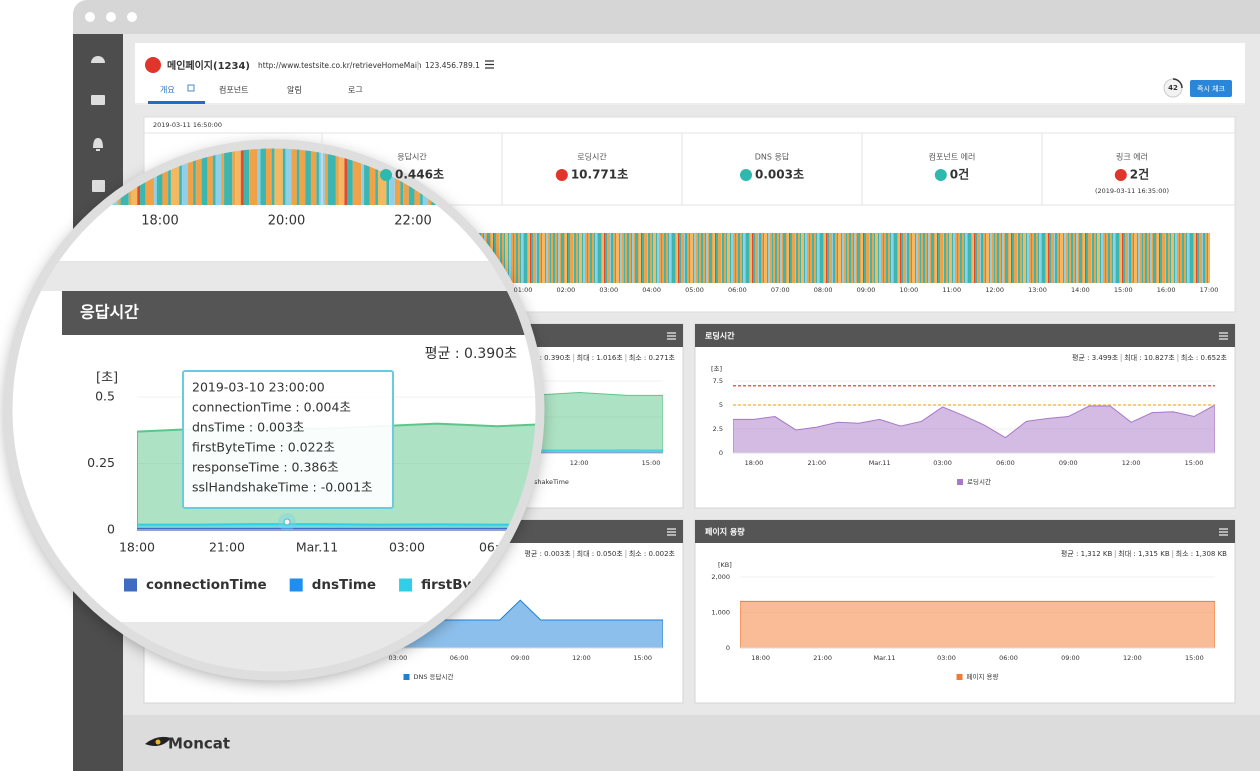 The height and width of the screenshot is (771, 1260). I want to click on tooltip-line: 2019-03-10 23:00:00, so click(258, 387).